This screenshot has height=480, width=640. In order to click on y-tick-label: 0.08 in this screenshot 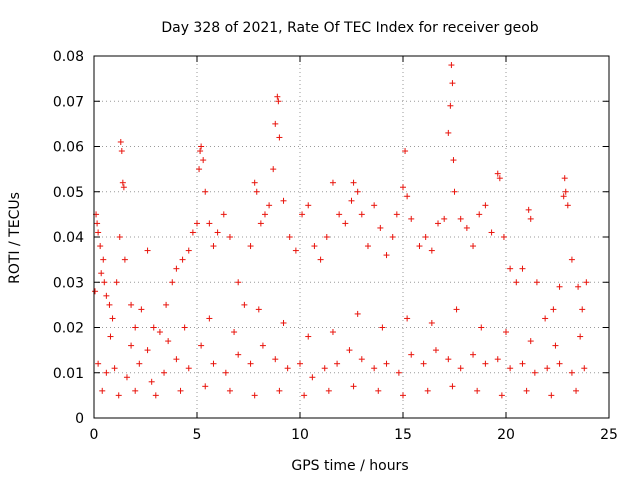, I will do `click(68, 57)`.